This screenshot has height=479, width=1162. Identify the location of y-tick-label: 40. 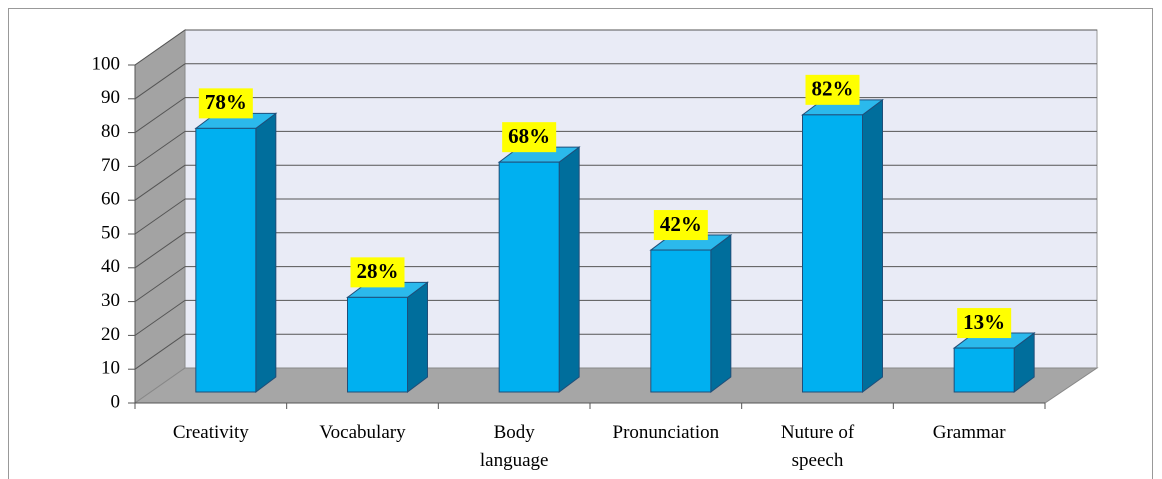
(110, 266).